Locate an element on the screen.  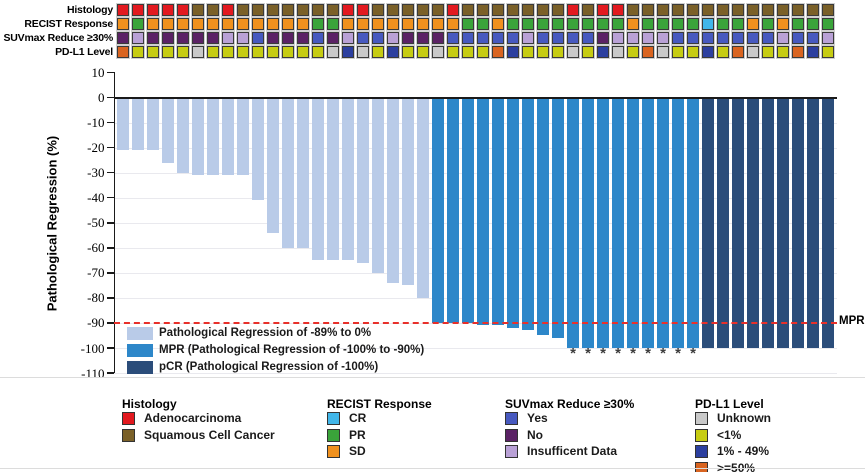
legend-label: 1% - 49% is located at coordinates (743, 451).